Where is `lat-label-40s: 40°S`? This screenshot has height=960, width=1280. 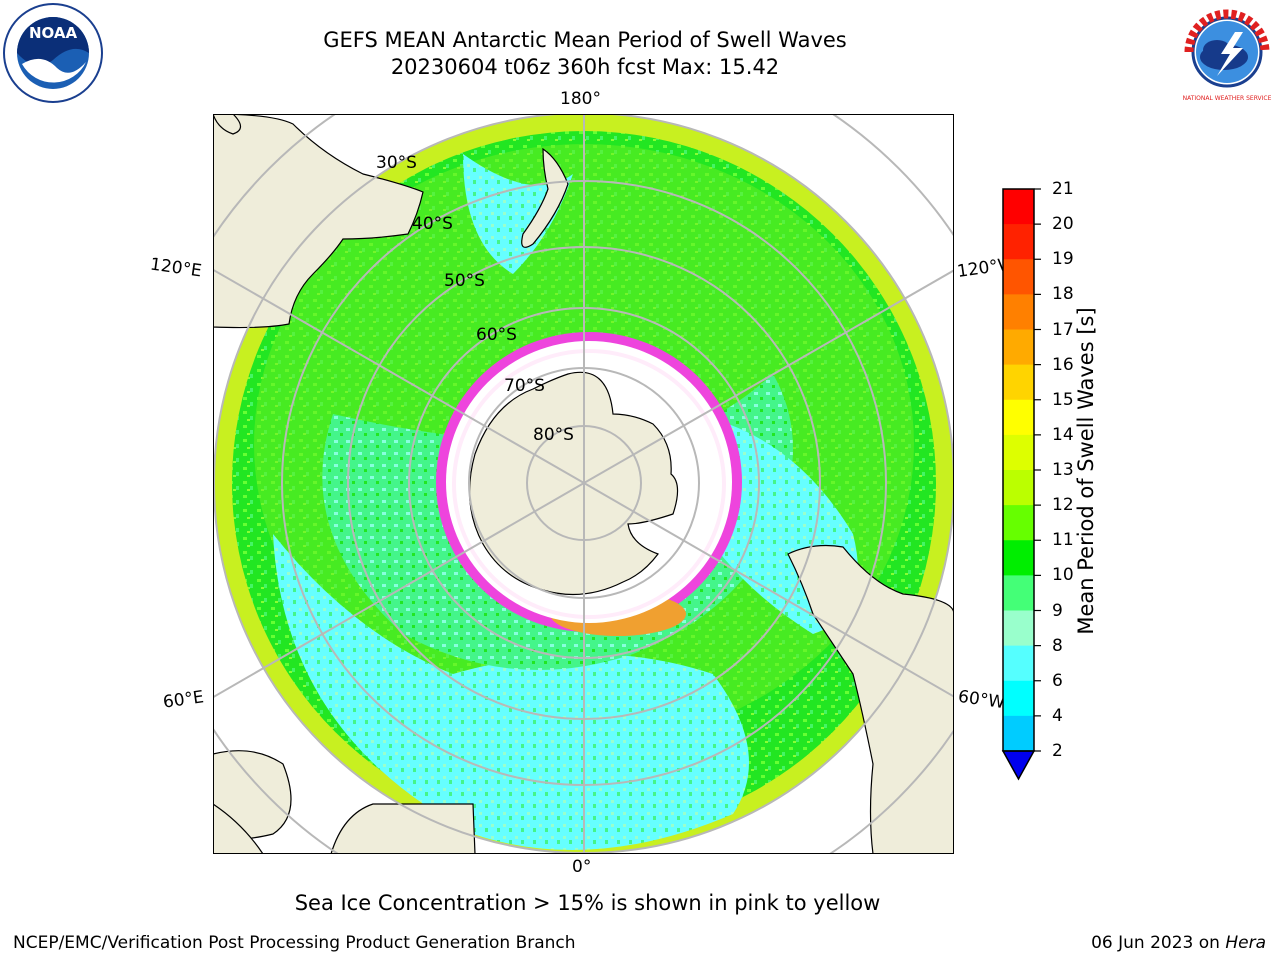
lat-label-40s: 40°S is located at coordinates (432, 224).